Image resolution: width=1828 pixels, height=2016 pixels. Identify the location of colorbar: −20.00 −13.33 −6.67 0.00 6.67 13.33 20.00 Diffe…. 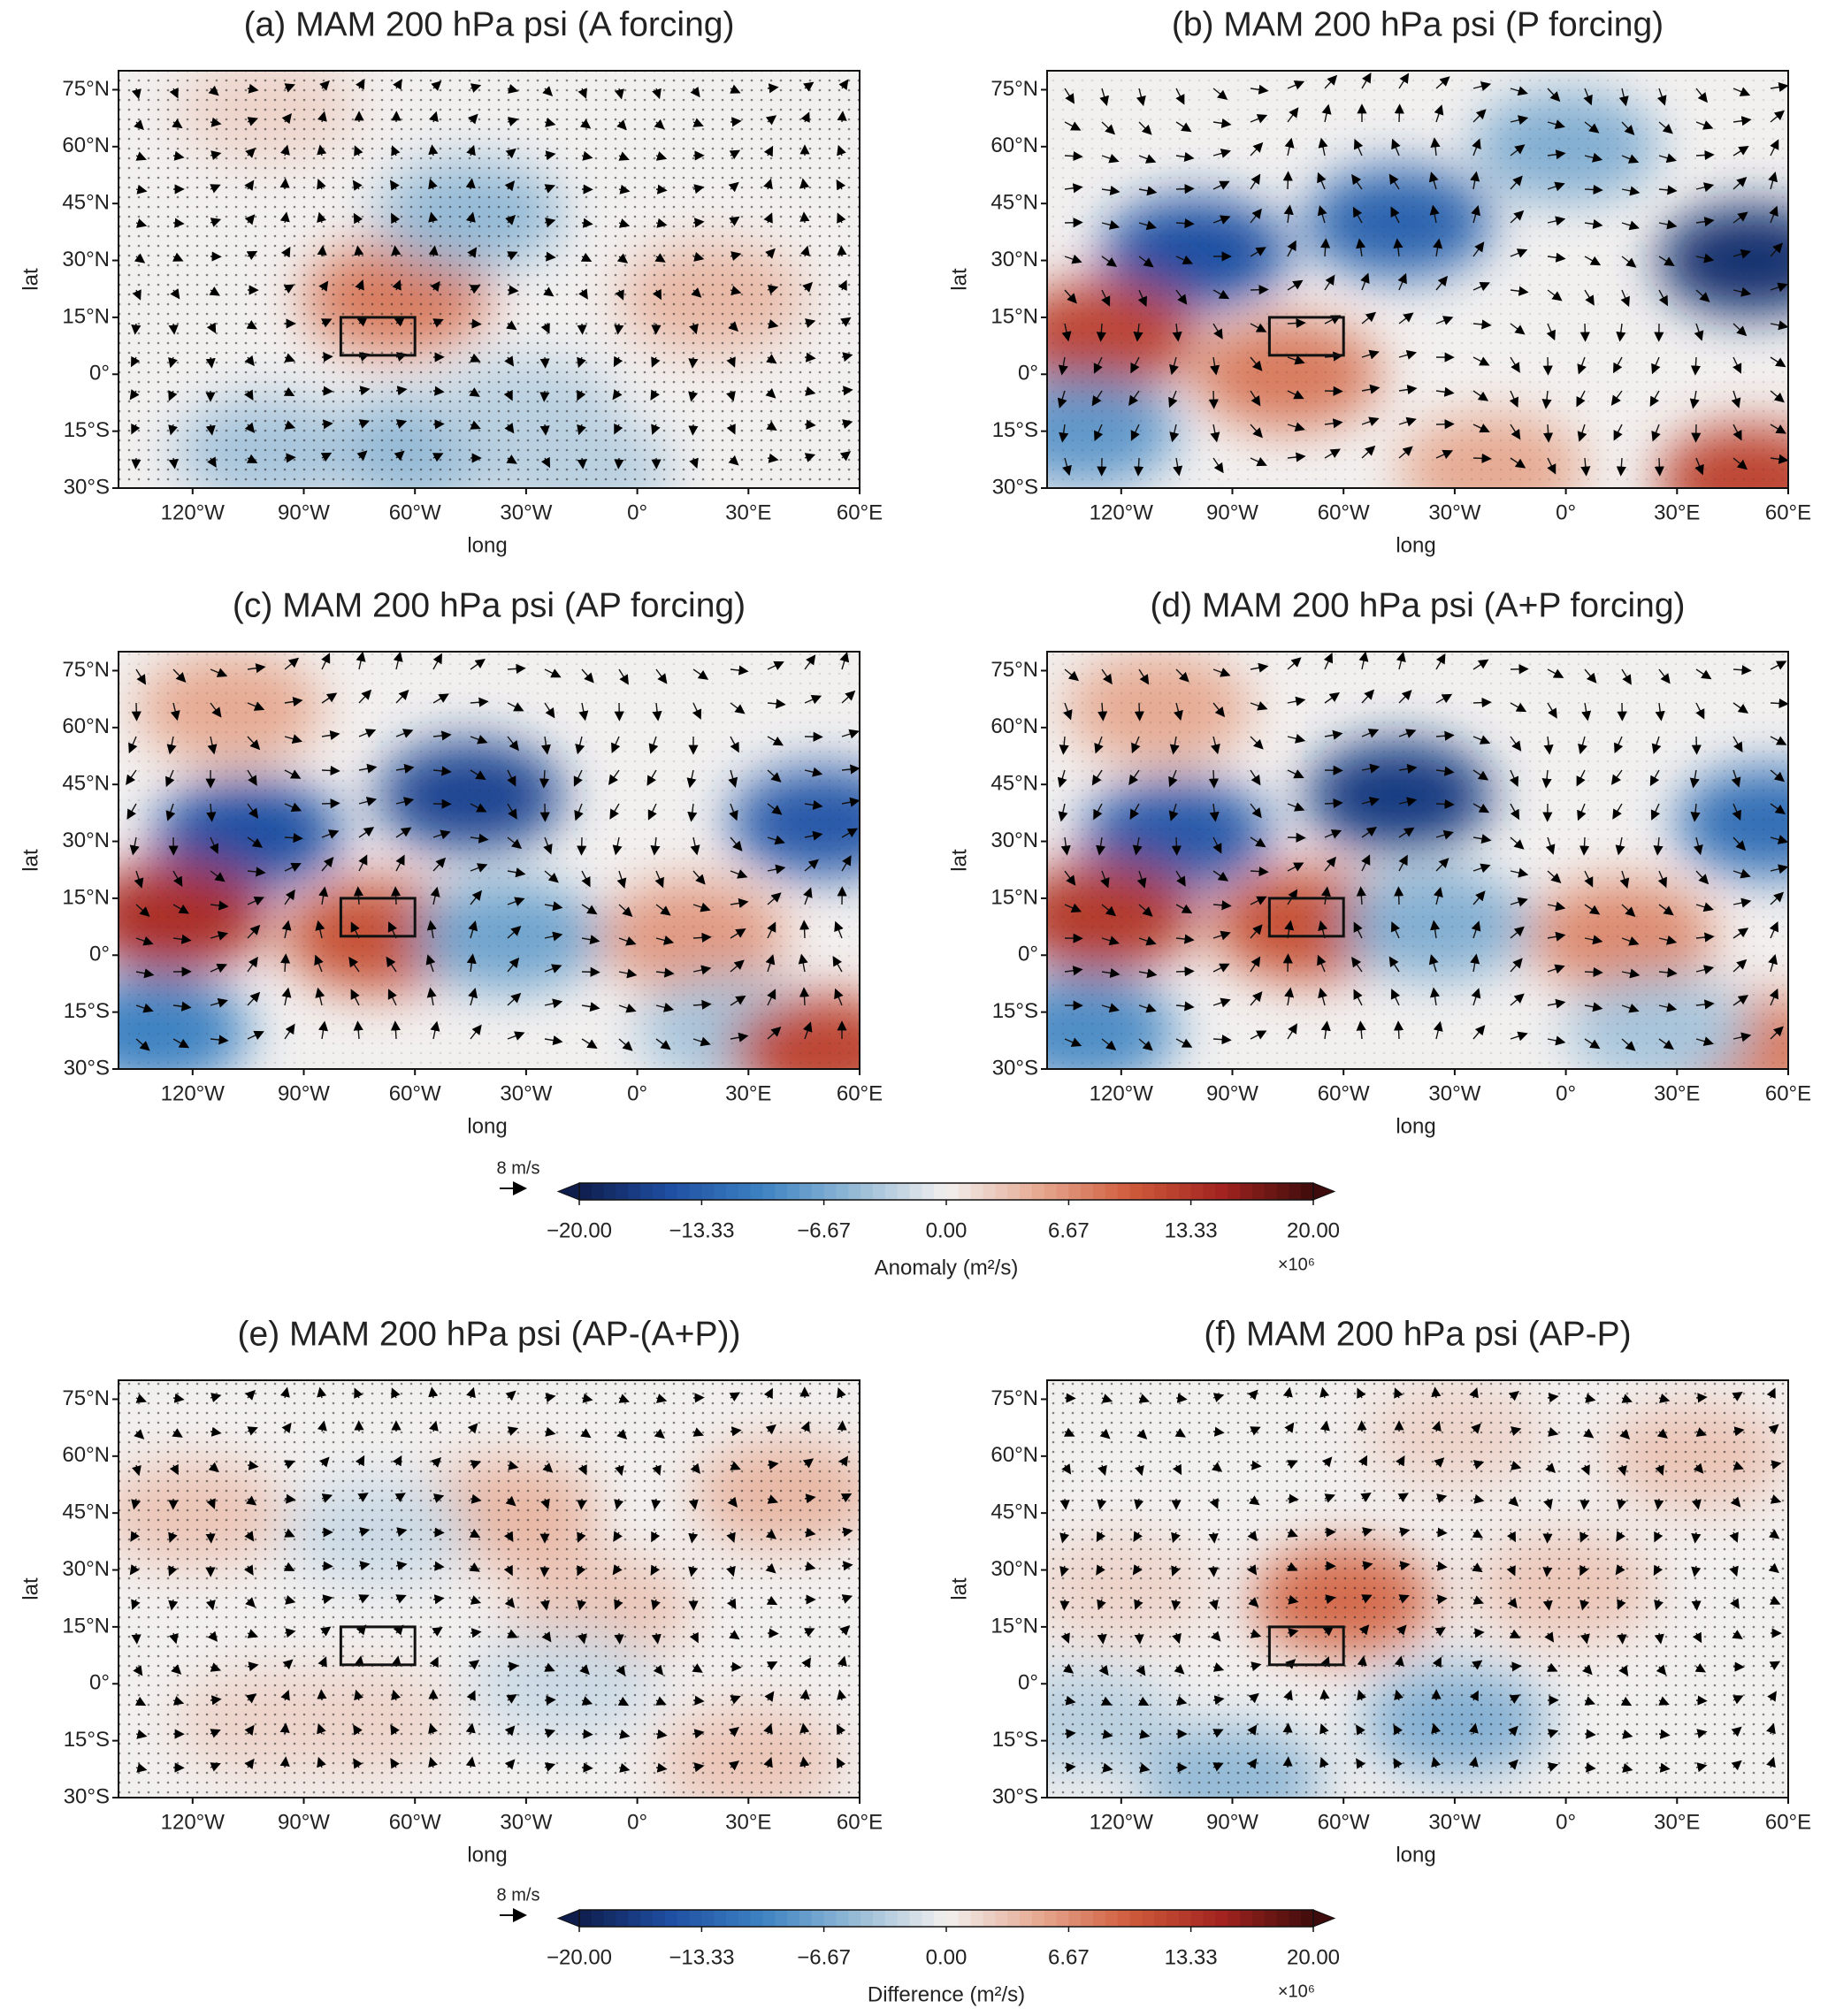
(919, 1945).